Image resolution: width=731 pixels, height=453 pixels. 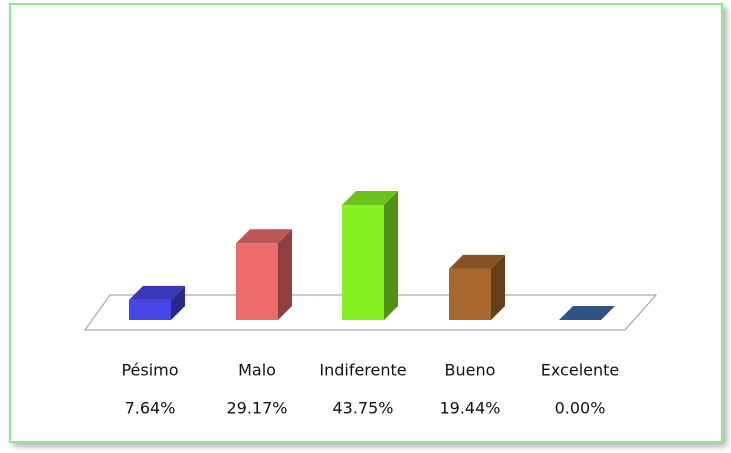 I want to click on value-label: 7.64%, so click(x=150, y=408).